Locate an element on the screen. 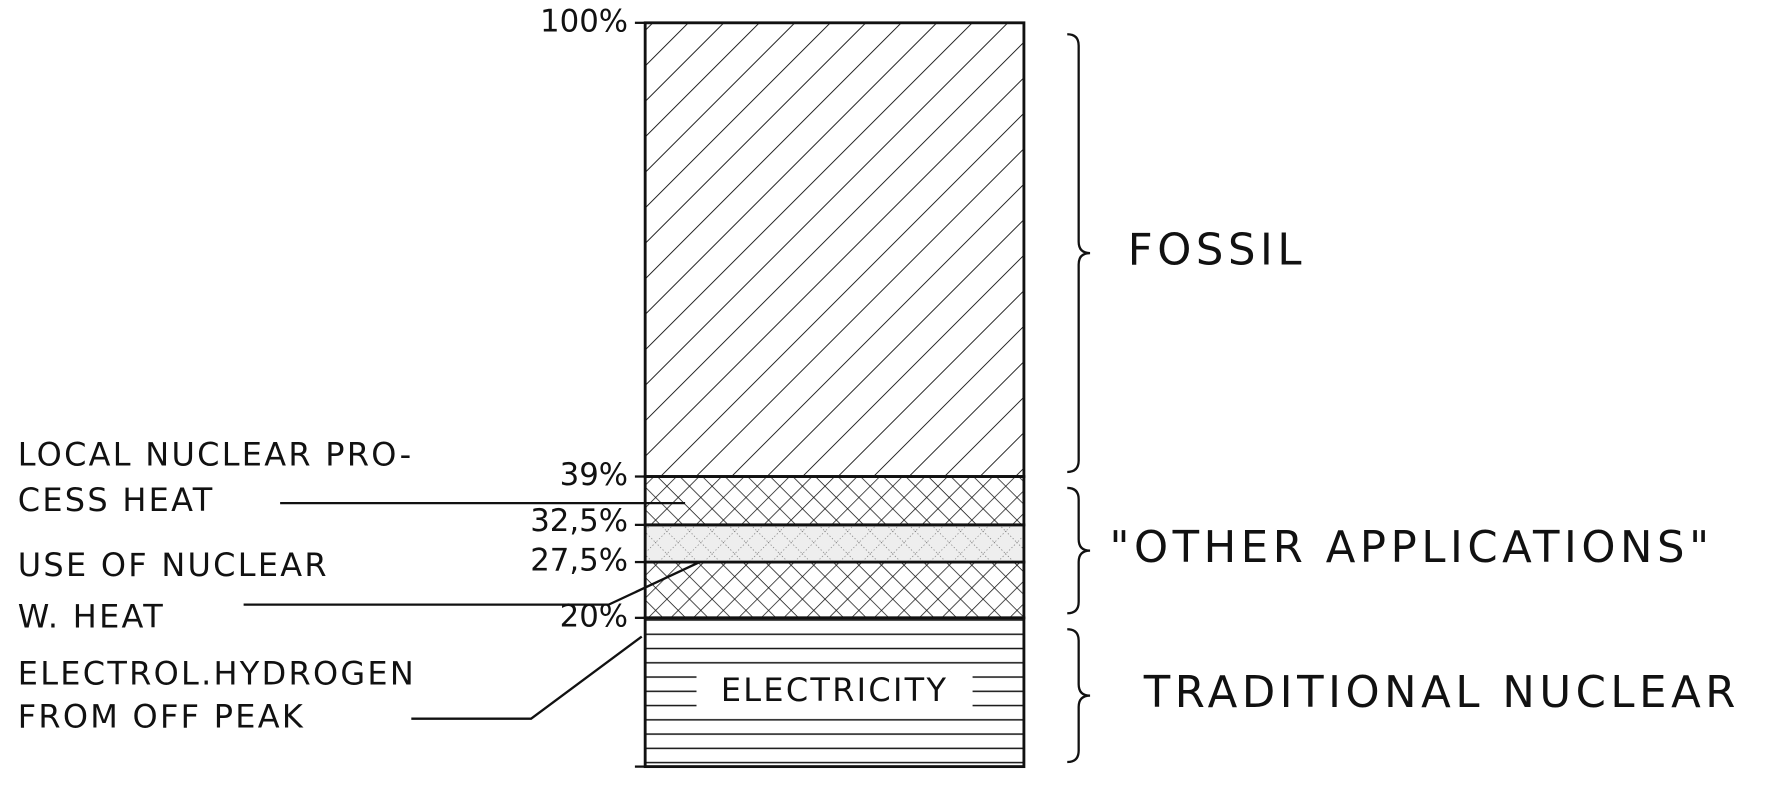 Image resolution: width=1790 pixels, height=786 pixels. group-label: "OTHER APPLICATIONS" is located at coordinates (1411, 548).